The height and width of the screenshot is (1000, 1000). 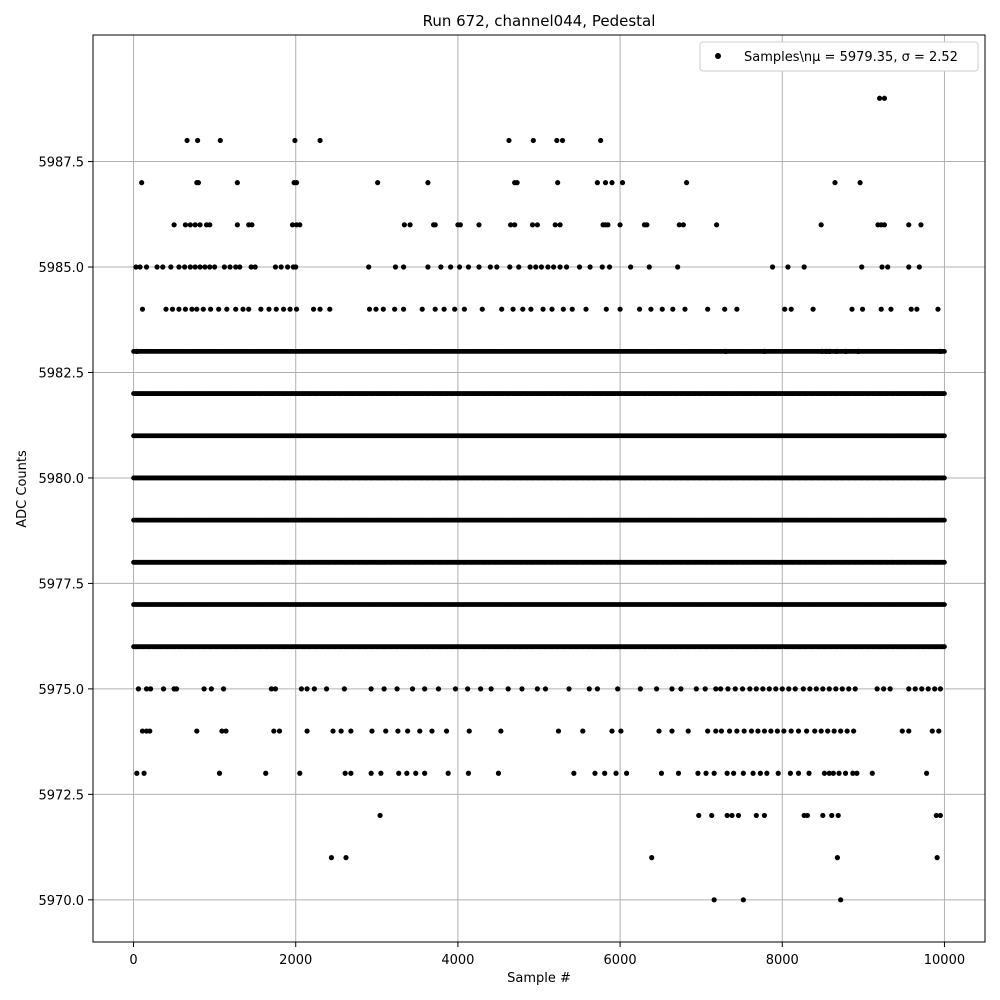 What do you see at coordinates (539, 21) in the screenshot?
I see `chart-title: Run 672, channel044, Pedestal` at bounding box center [539, 21].